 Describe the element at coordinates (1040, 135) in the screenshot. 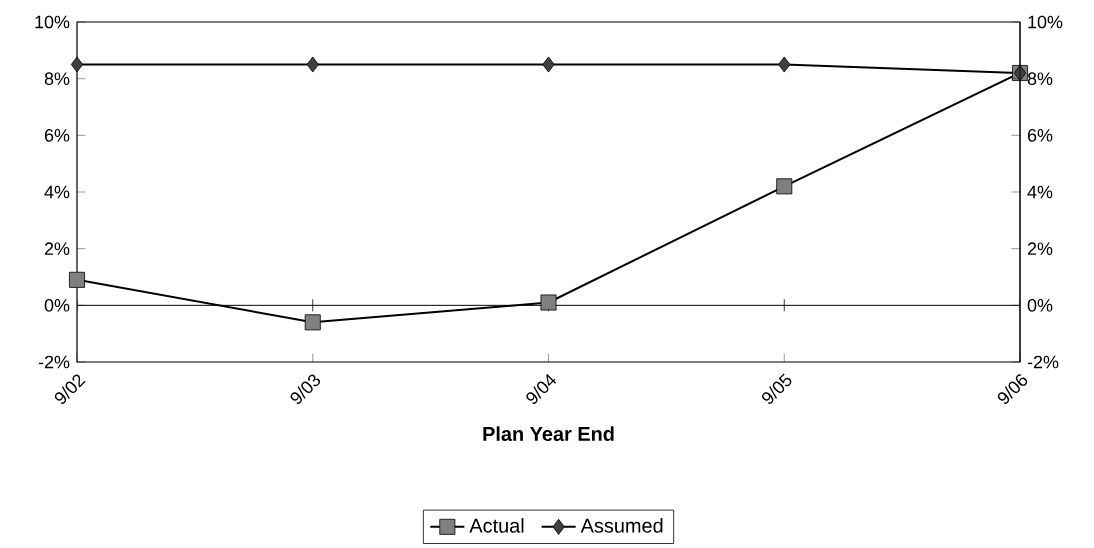

I see `y-tick-label: 6%` at that location.